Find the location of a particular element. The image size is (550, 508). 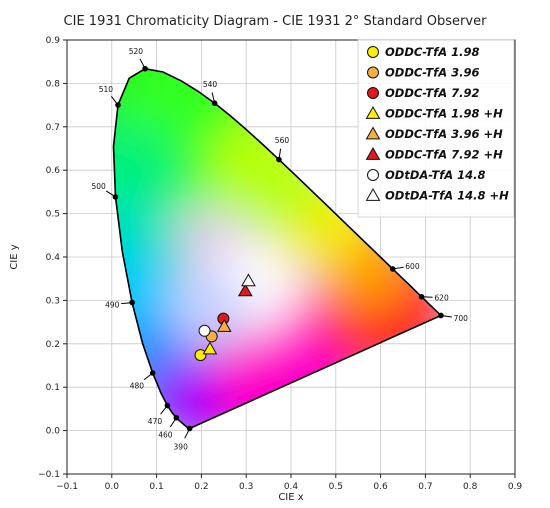

y-tick-label: 0.8 is located at coordinates (53, 84).